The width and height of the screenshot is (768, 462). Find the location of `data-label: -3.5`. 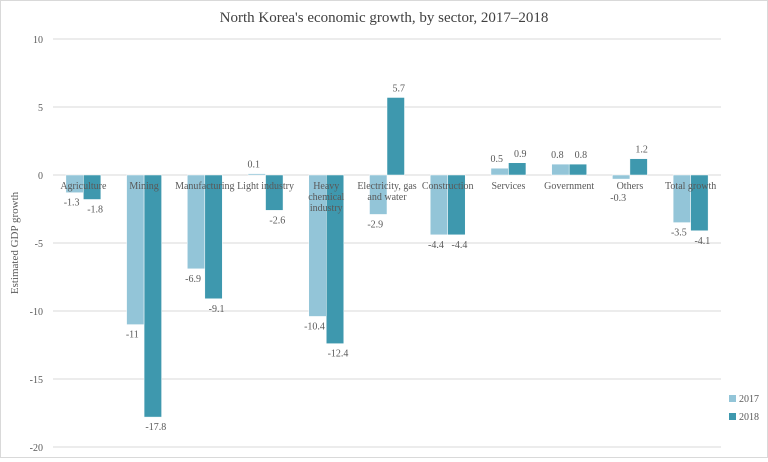

data-label: -3.5 is located at coordinates (679, 233).